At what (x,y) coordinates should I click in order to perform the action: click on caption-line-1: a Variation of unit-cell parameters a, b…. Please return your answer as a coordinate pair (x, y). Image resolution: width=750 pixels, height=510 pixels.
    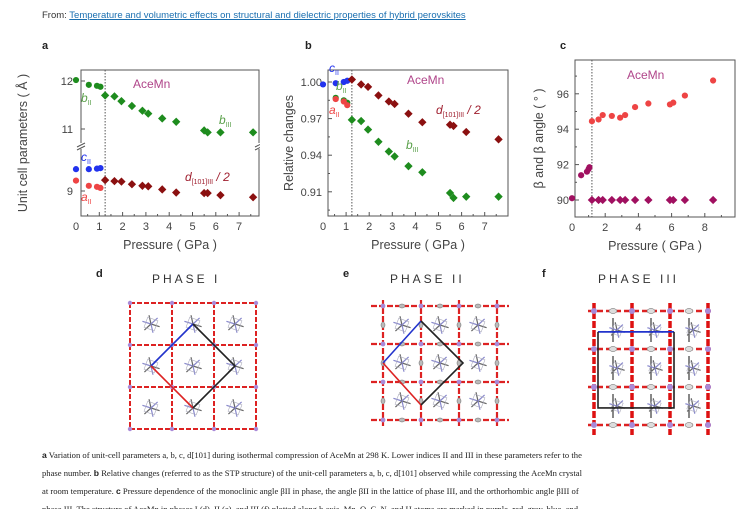
    Looking at the image, I should click on (312, 455).